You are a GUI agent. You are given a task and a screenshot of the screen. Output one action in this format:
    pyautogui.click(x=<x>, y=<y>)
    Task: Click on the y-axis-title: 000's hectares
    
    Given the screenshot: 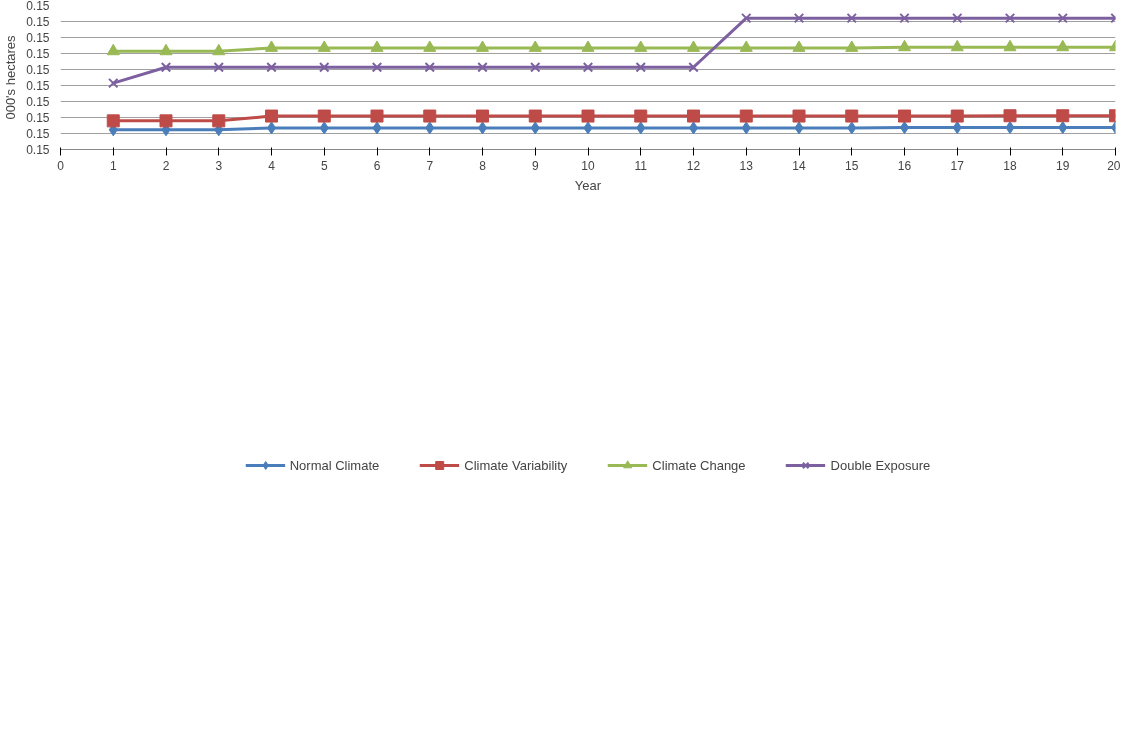 What is the action you would take?
    pyautogui.click(x=11, y=77)
    